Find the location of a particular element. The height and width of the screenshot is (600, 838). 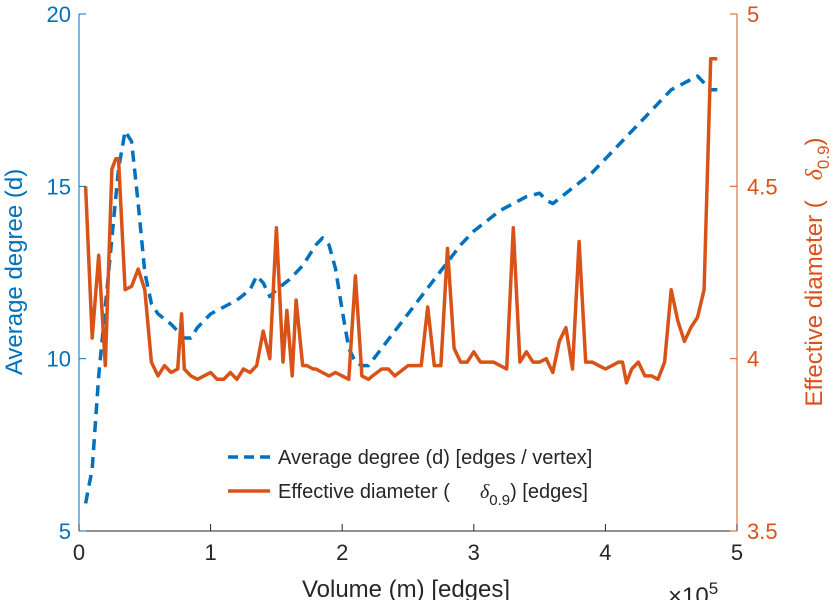

y-left-tick-label: 15 is located at coordinates (59, 186).